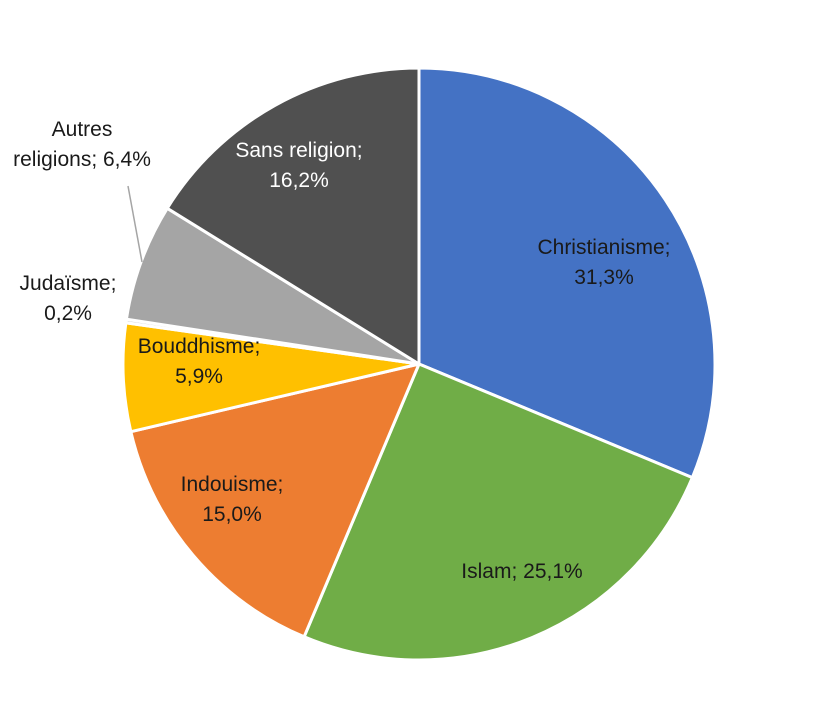  I want to click on pie-slice-indouisme, so click(275, 500).